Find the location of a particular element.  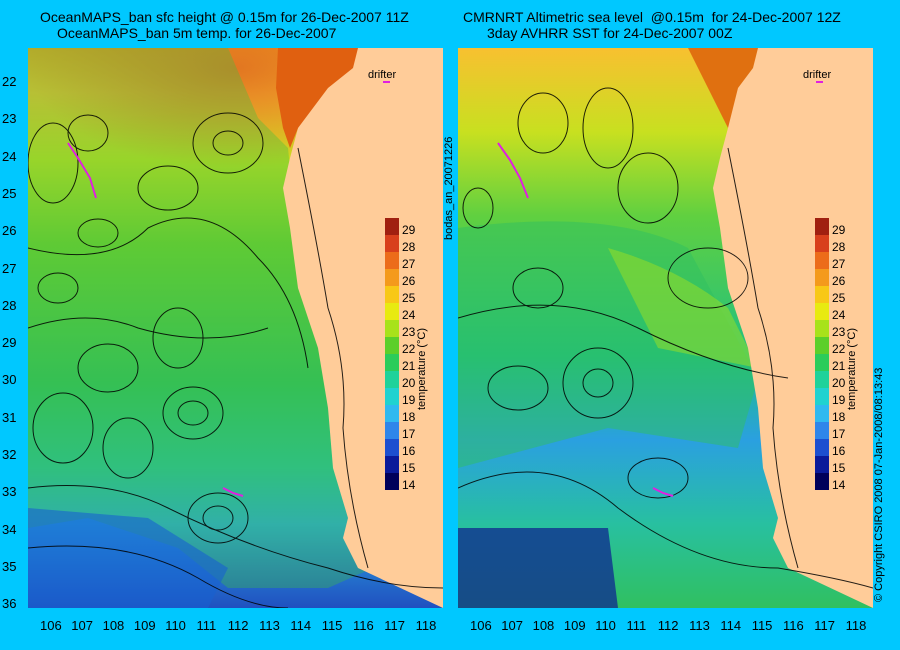

latitude-tick: 23 is located at coordinates (9, 119).